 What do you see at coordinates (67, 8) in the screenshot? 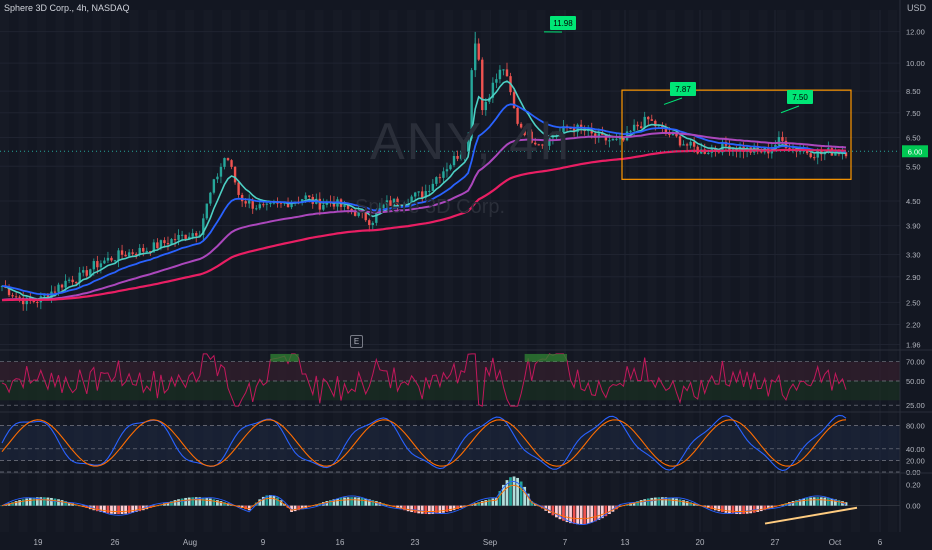
I see `chart-title: Sphere 3D Corp., 4h, NASDAQ` at bounding box center [67, 8].